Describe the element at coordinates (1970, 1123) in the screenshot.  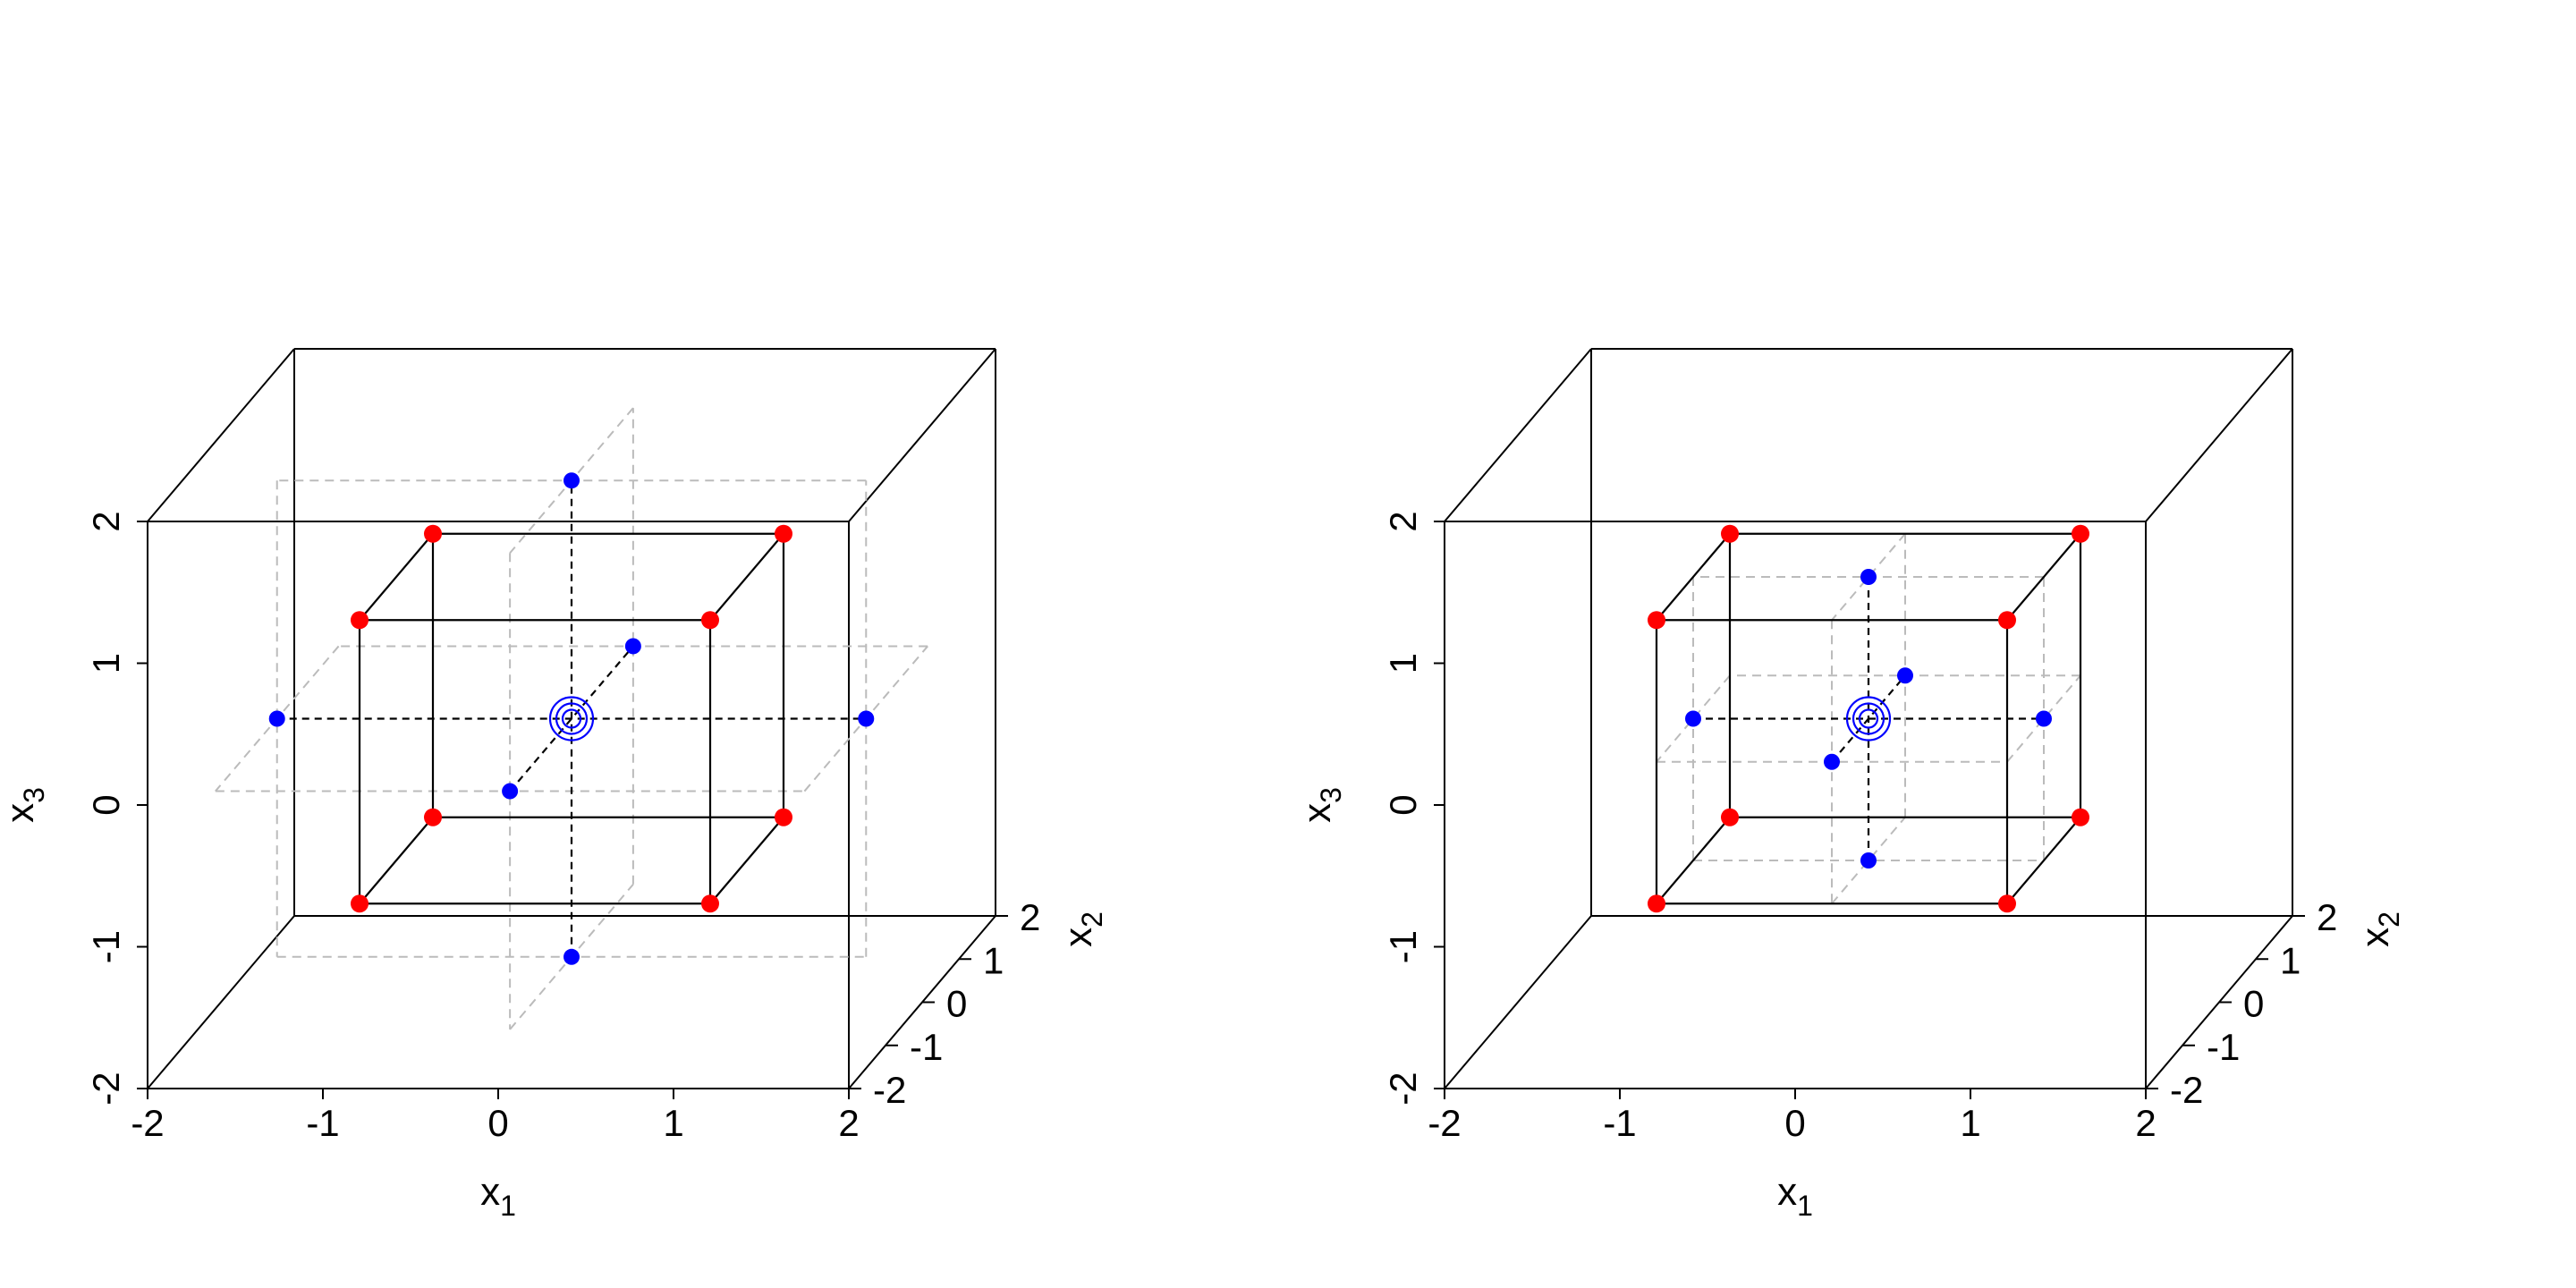
I see `x1-tick-label: 1` at that location.